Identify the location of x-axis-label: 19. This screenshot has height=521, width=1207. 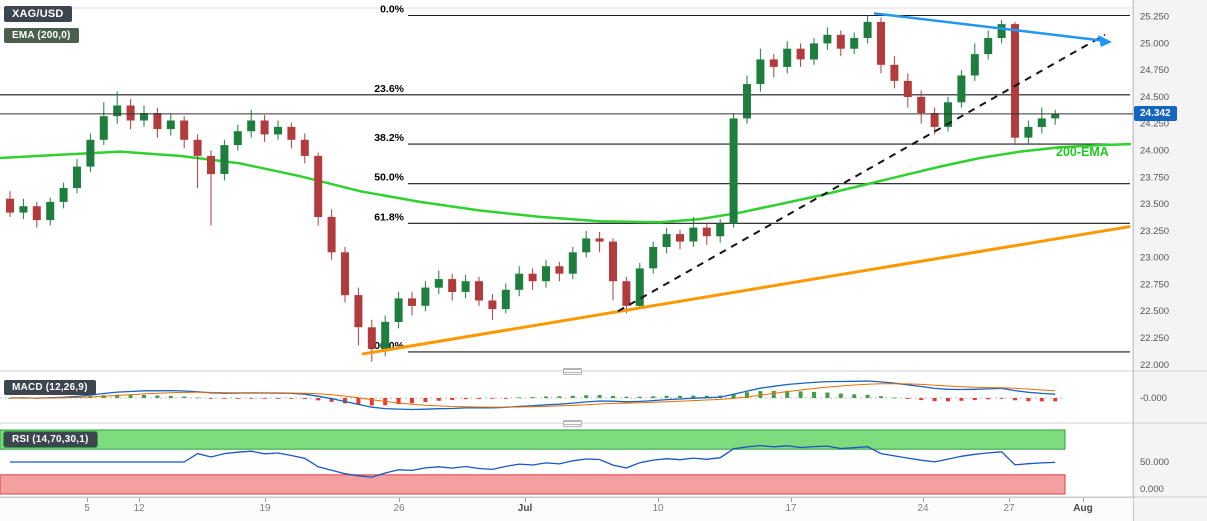
(265, 508).